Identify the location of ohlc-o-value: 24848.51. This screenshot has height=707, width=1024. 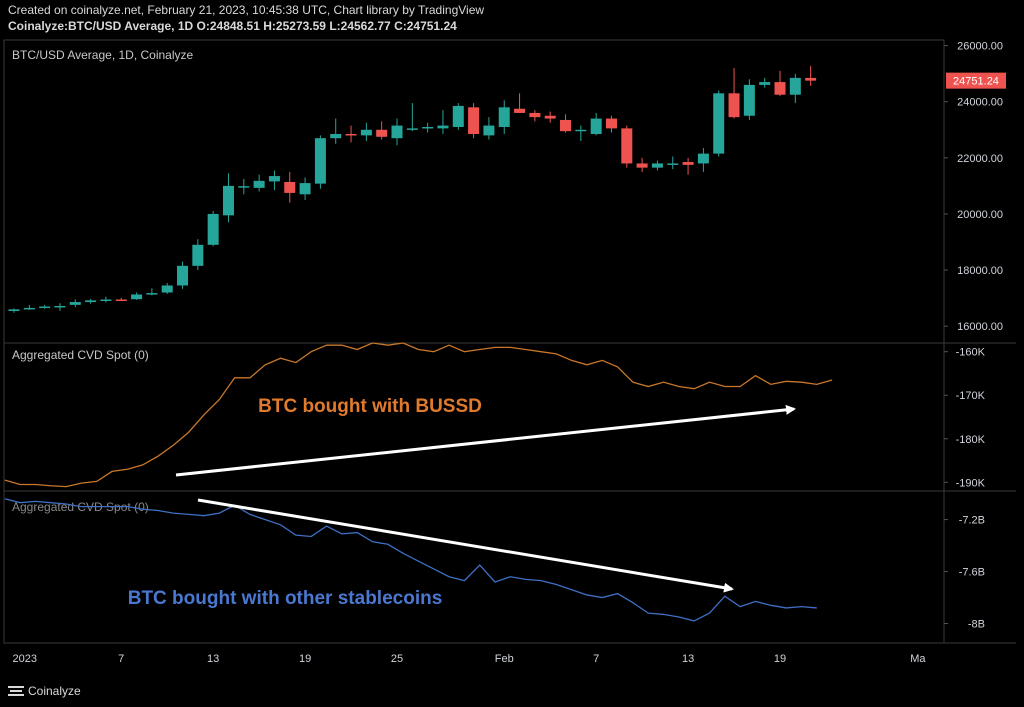
(234, 26).